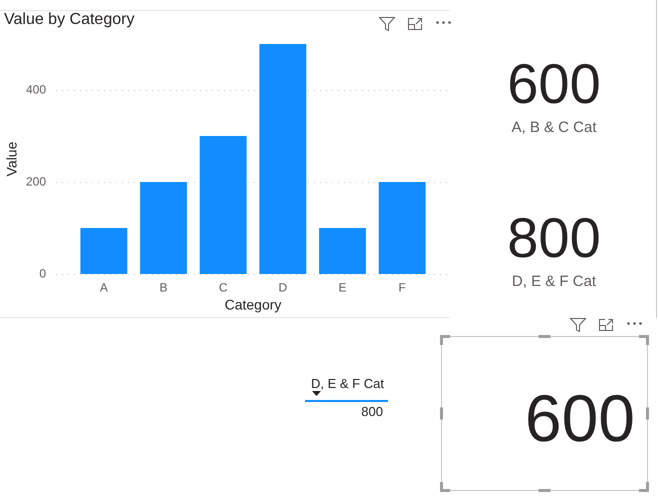 Image resolution: width=658 pixels, height=498 pixels. I want to click on x-tick-label: E, so click(342, 287).